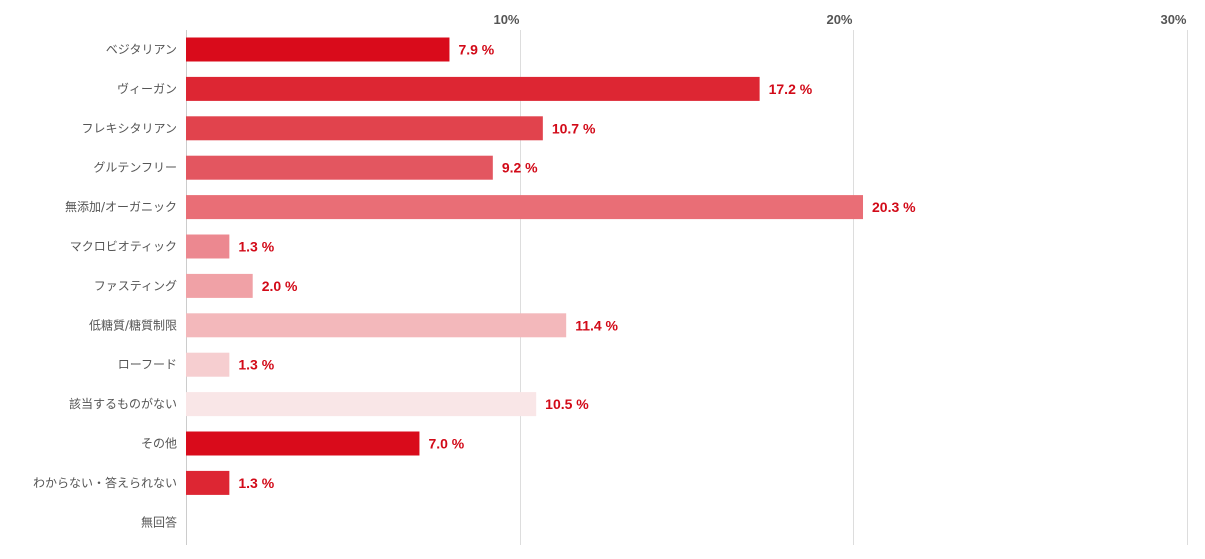 This screenshot has width=1205, height=559. Describe the element at coordinates (123, 247) in the screenshot. I see `category-label: マクロビオティック` at that location.